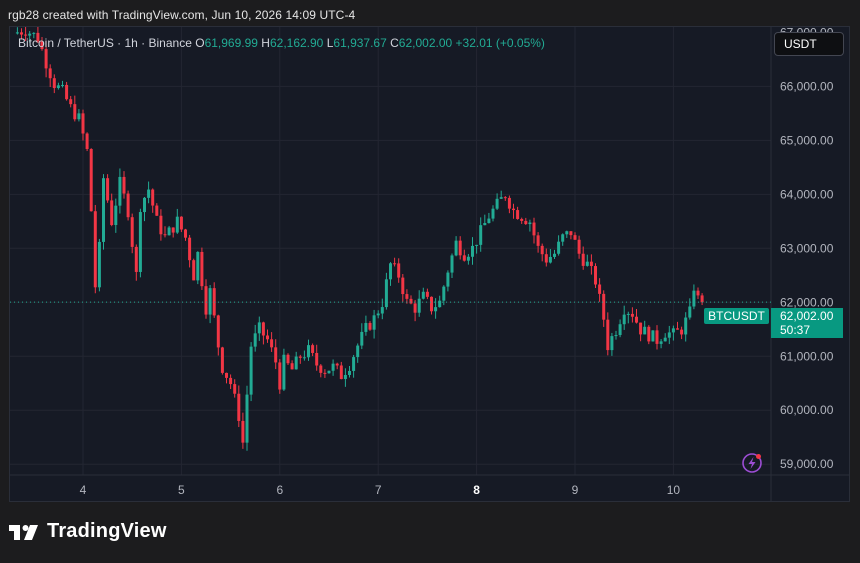  I want to click on y-tick-label: 65,000.00, so click(807, 140).